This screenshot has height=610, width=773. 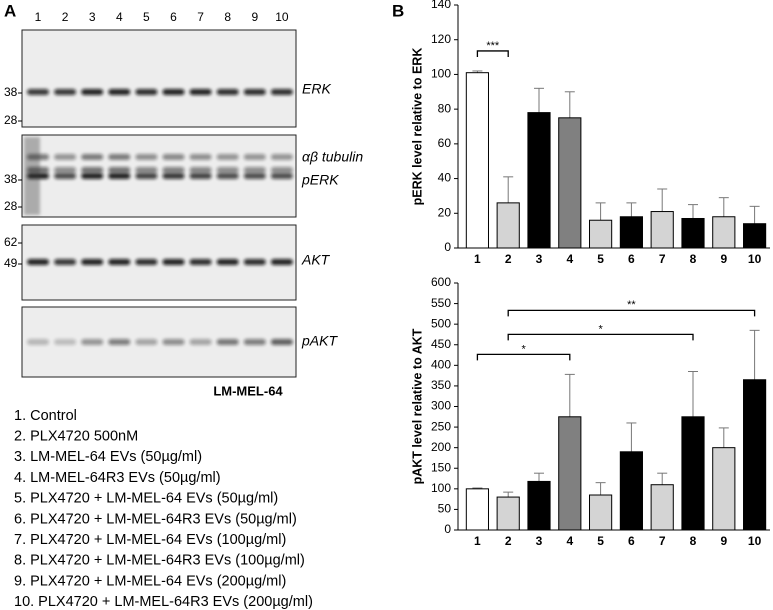 I want to click on y-tick-label: 250, so click(x=441, y=426).